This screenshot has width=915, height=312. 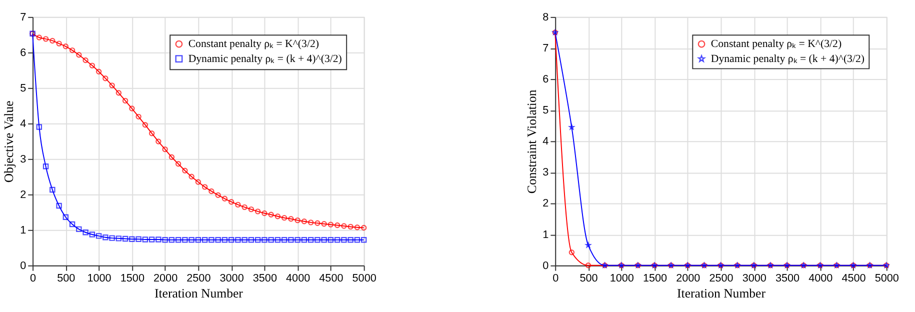 What do you see at coordinates (688, 278) in the screenshot?
I see `x-tick-label: 2000` at bounding box center [688, 278].